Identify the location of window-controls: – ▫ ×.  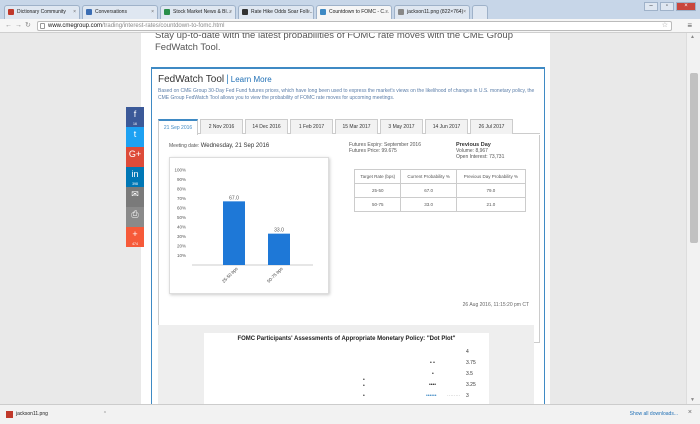
(670, 6).